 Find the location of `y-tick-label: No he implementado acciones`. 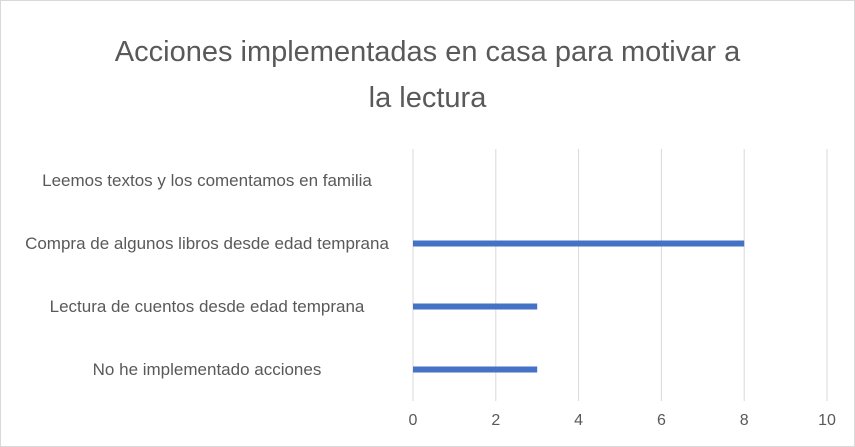

y-tick-label: No he implementado acciones is located at coordinates (207, 369).